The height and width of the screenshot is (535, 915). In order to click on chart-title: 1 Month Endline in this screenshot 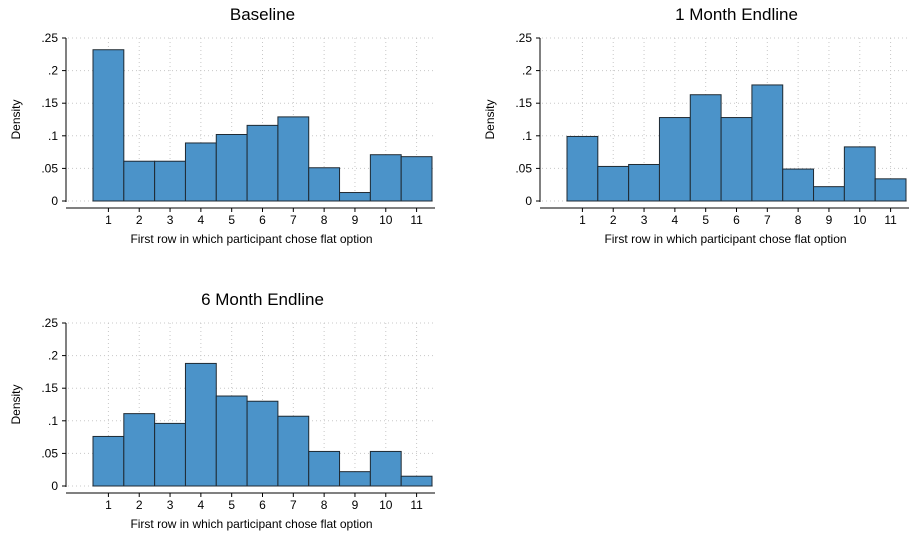, I will do `click(736, 14)`.